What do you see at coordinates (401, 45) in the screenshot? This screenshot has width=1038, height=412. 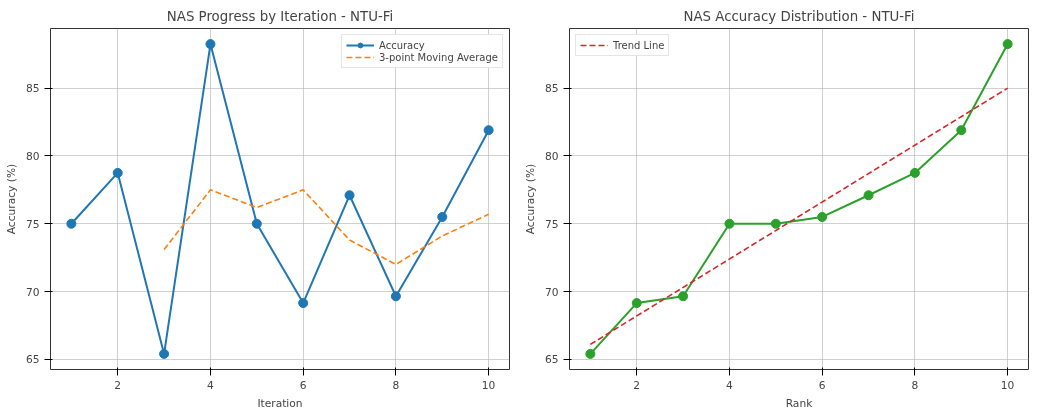 I see `legend-label: Accuracy` at bounding box center [401, 45].